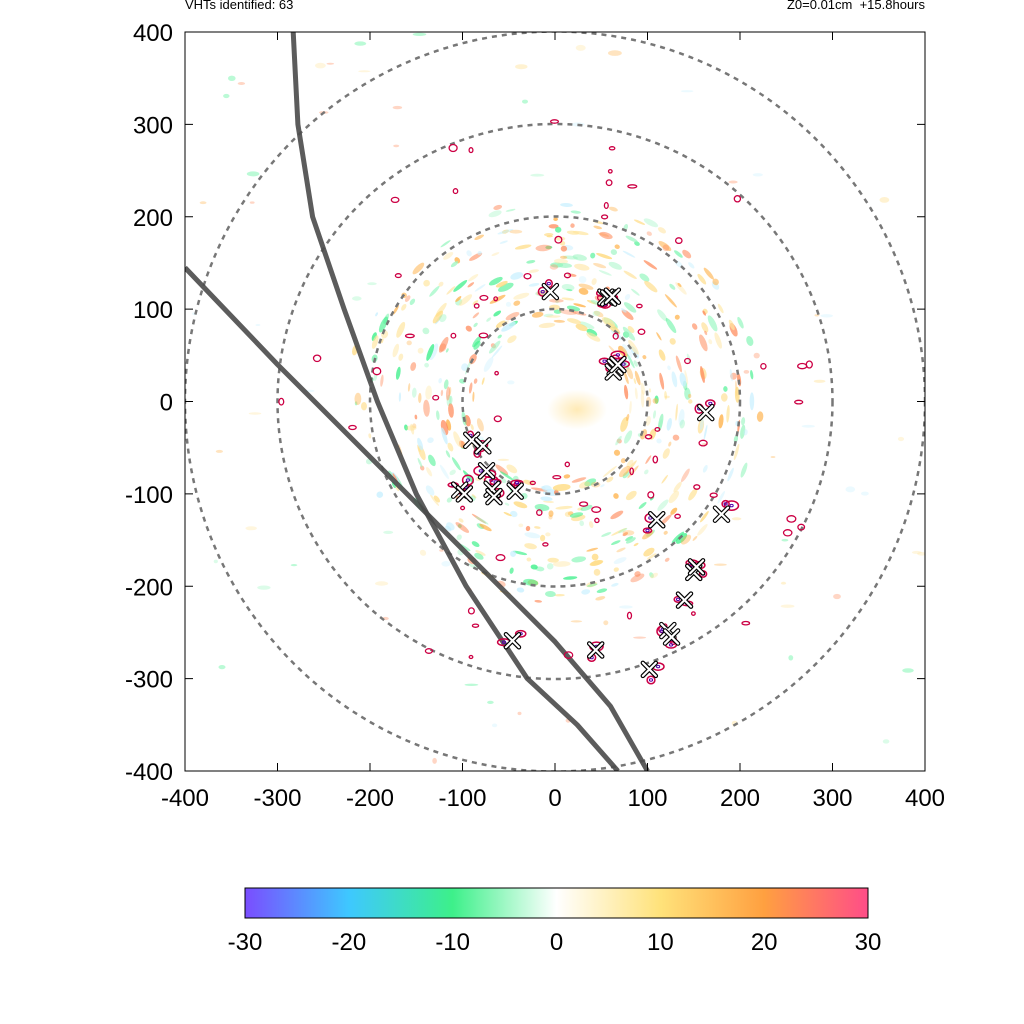 The height and width of the screenshot is (1024, 1024). What do you see at coordinates (149, 772) in the screenshot?
I see `y-tick-label: -400` at bounding box center [149, 772].